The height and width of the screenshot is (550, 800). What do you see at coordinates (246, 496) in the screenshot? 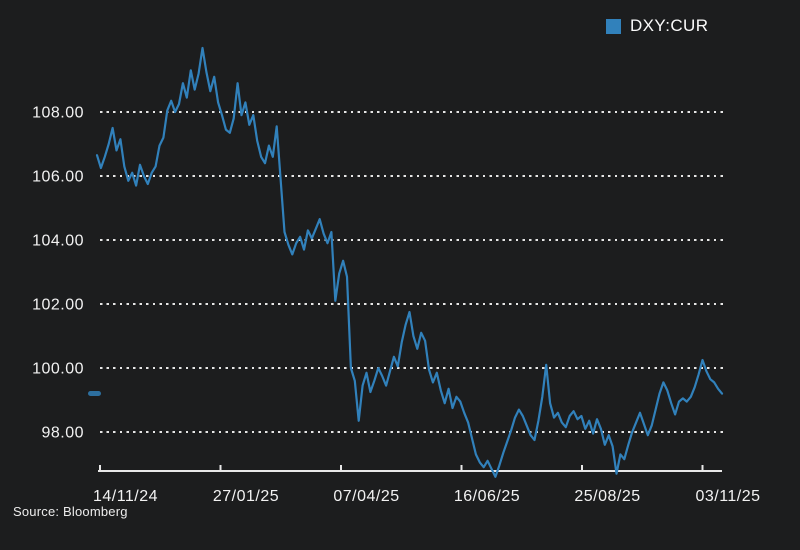
I see `x-axis-tick-label: 27/01/25` at bounding box center [246, 496].